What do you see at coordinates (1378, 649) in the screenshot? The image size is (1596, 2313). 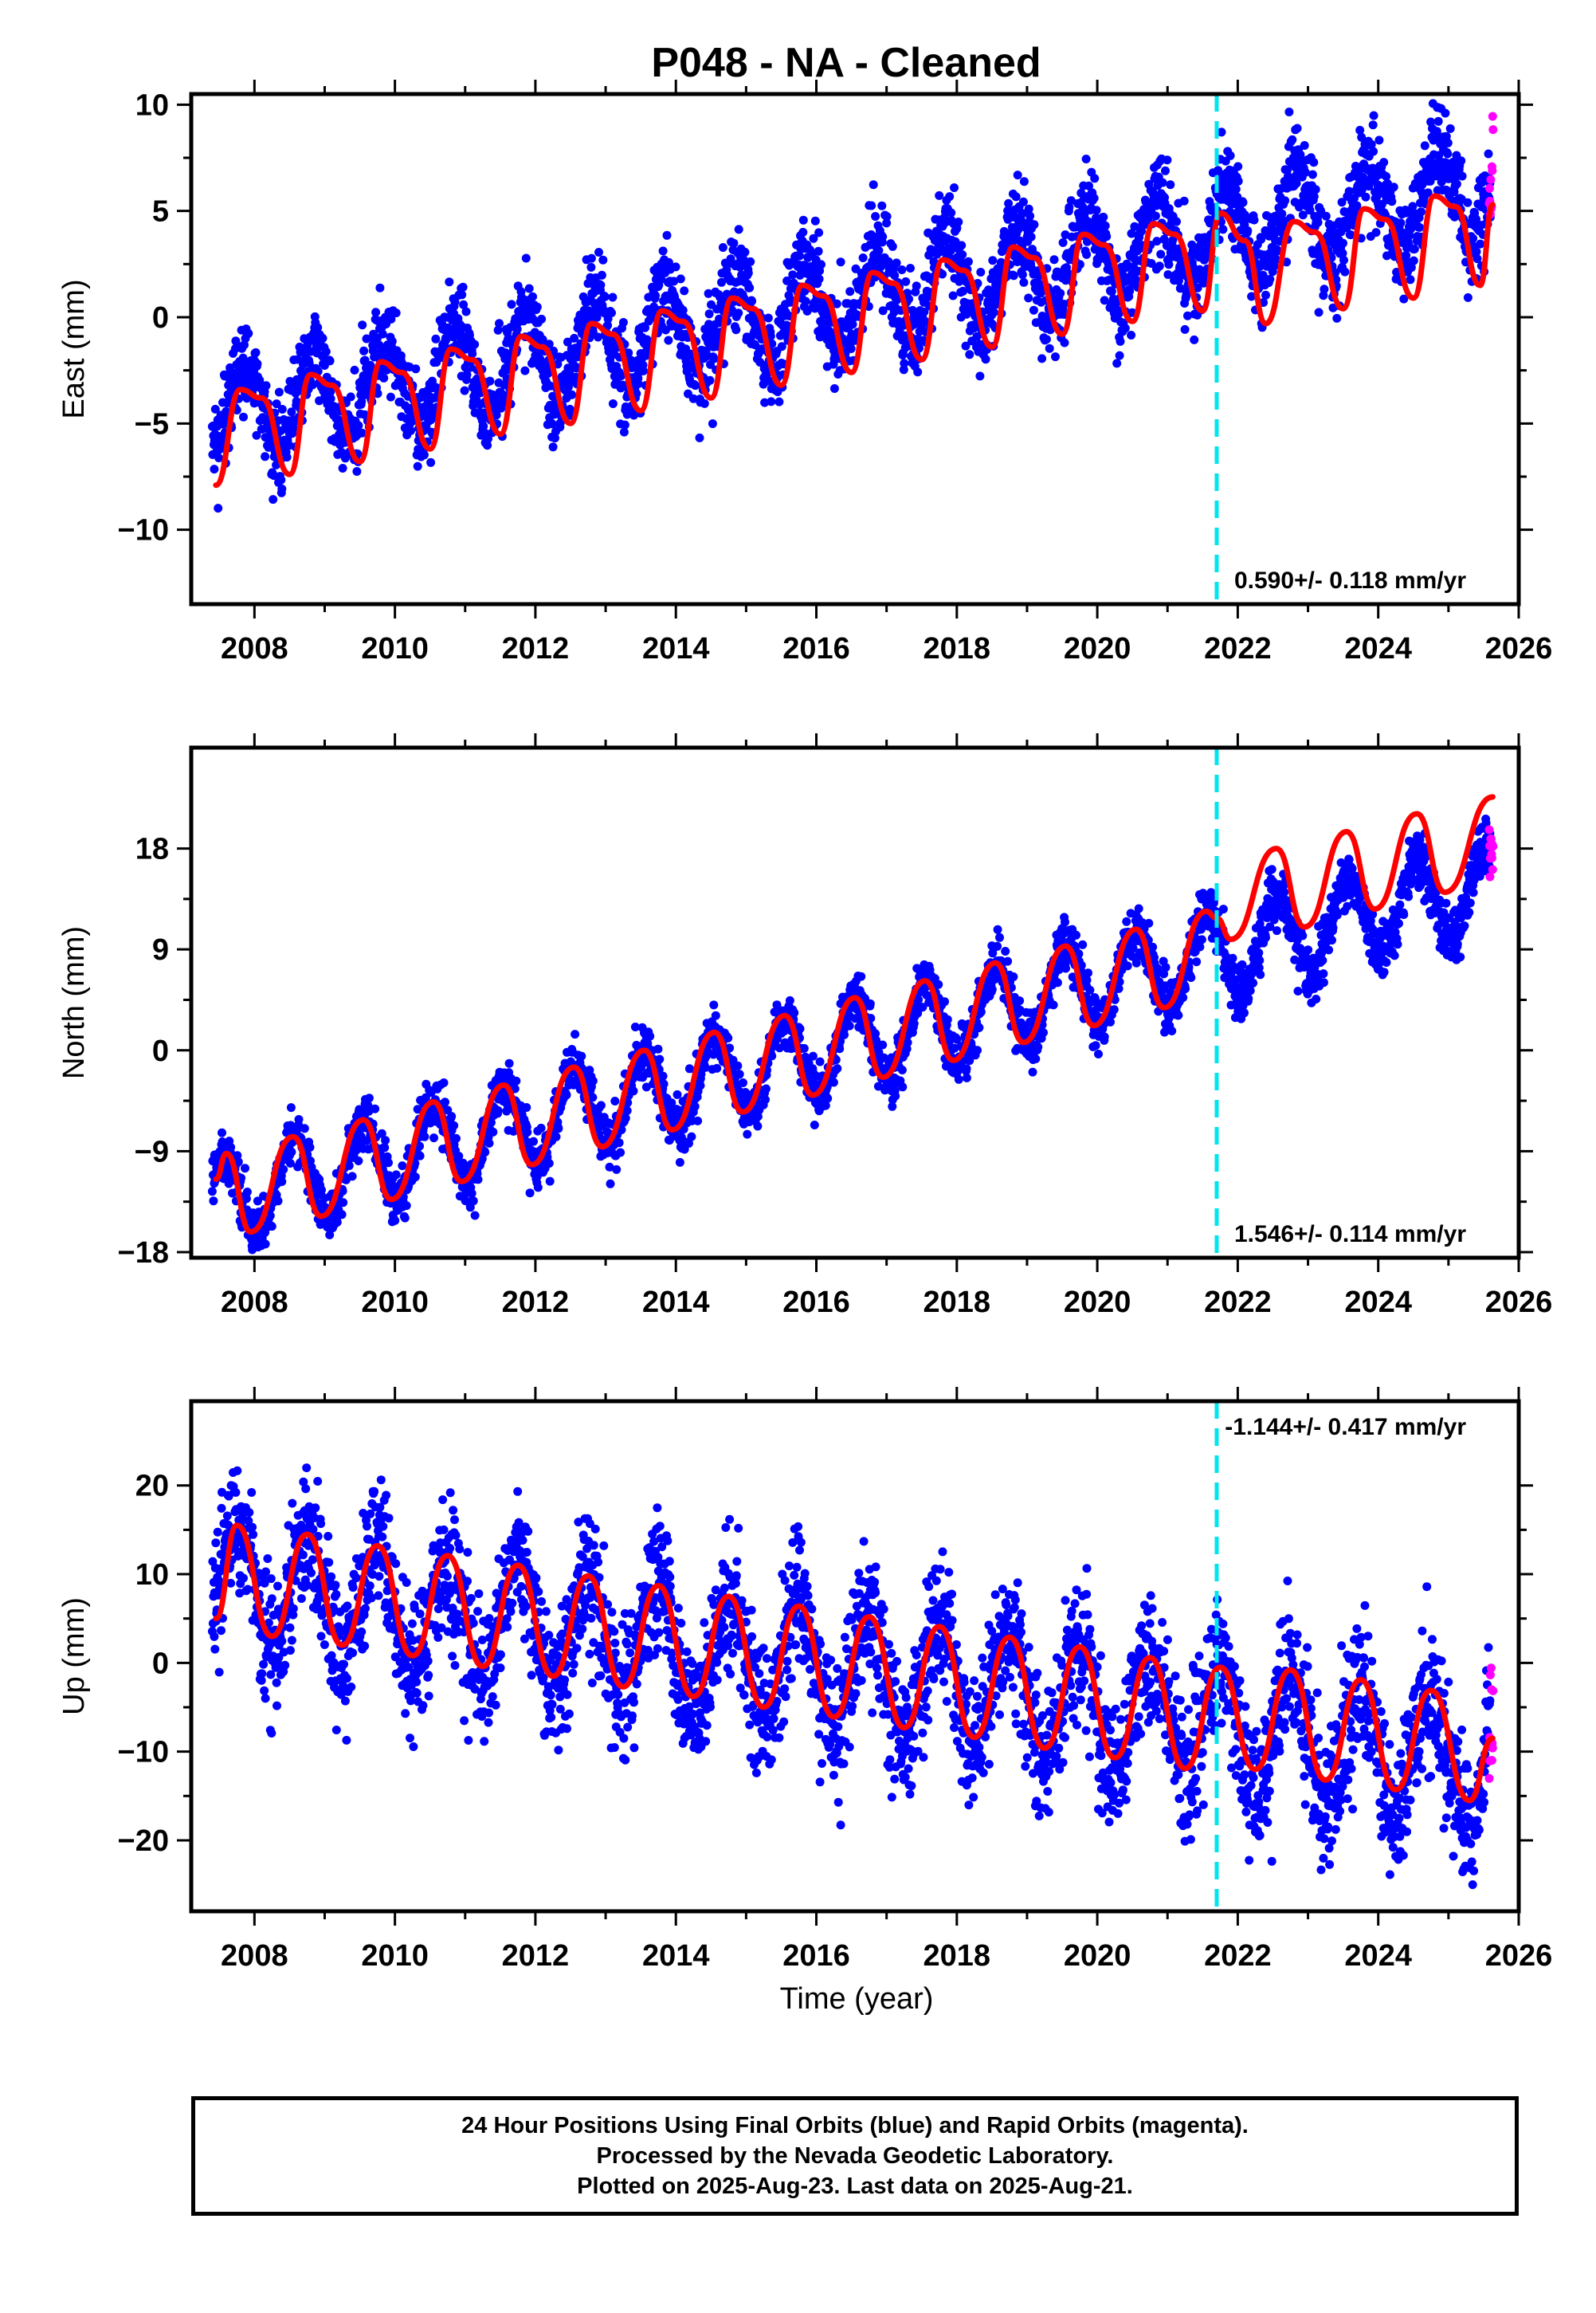 I see `x-tick-label: 2024` at bounding box center [1378, 649].